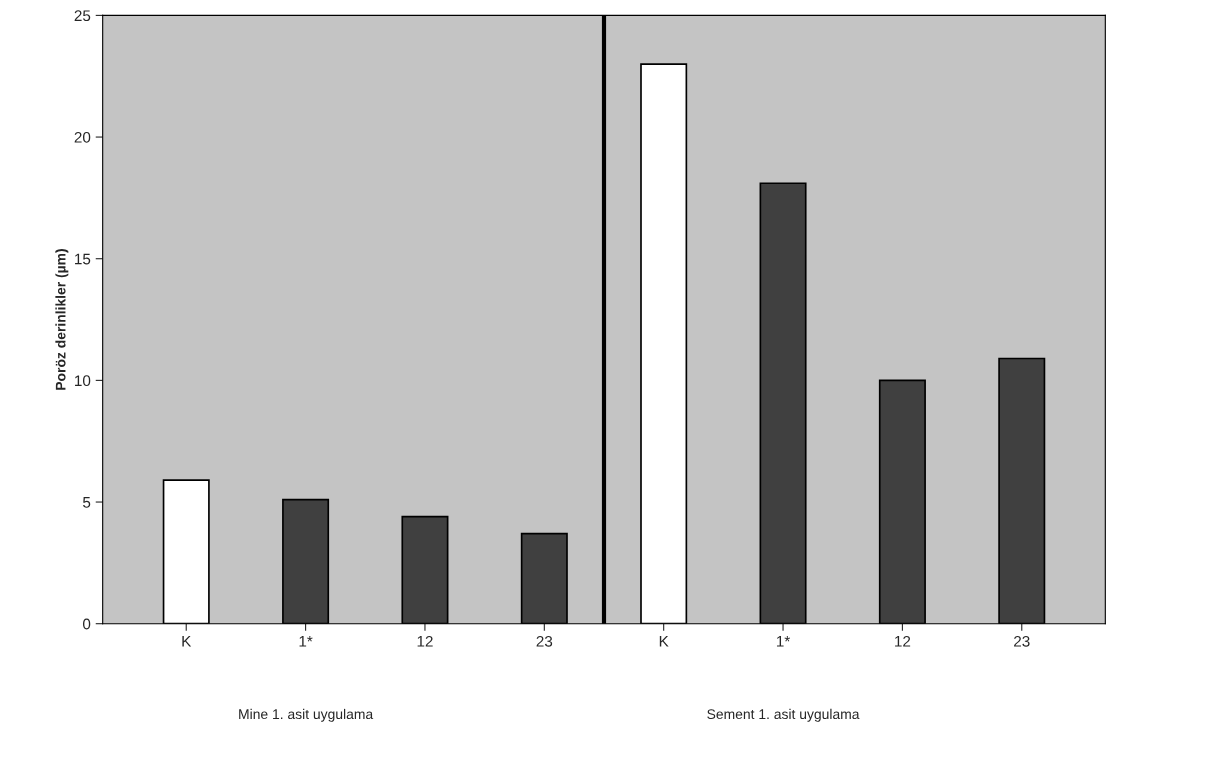  What do you see at coordinates (86, 502) in the screenshot?
I see `y-tick-label: 5` at bounding box center [86, 502].